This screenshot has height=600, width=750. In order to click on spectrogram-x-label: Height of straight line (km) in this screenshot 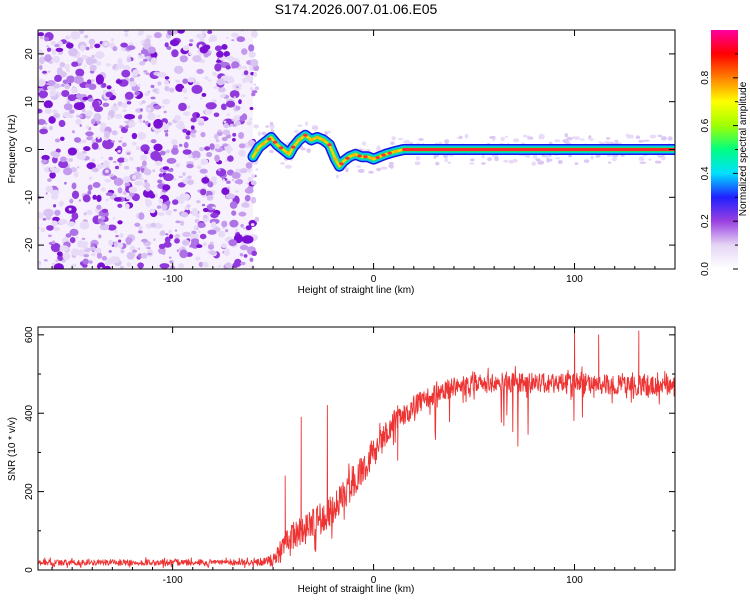, I will do `click(356, 290)`.